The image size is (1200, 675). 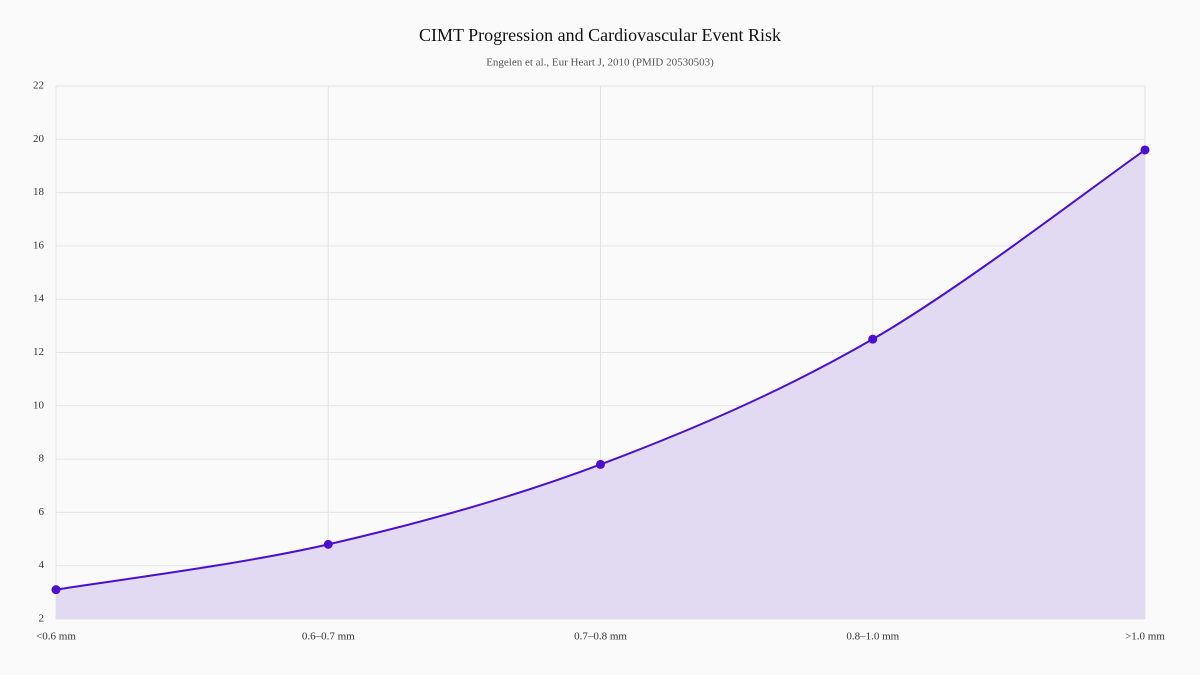 I want to click on y-tick-label: 6, so click(x=42, y=512).